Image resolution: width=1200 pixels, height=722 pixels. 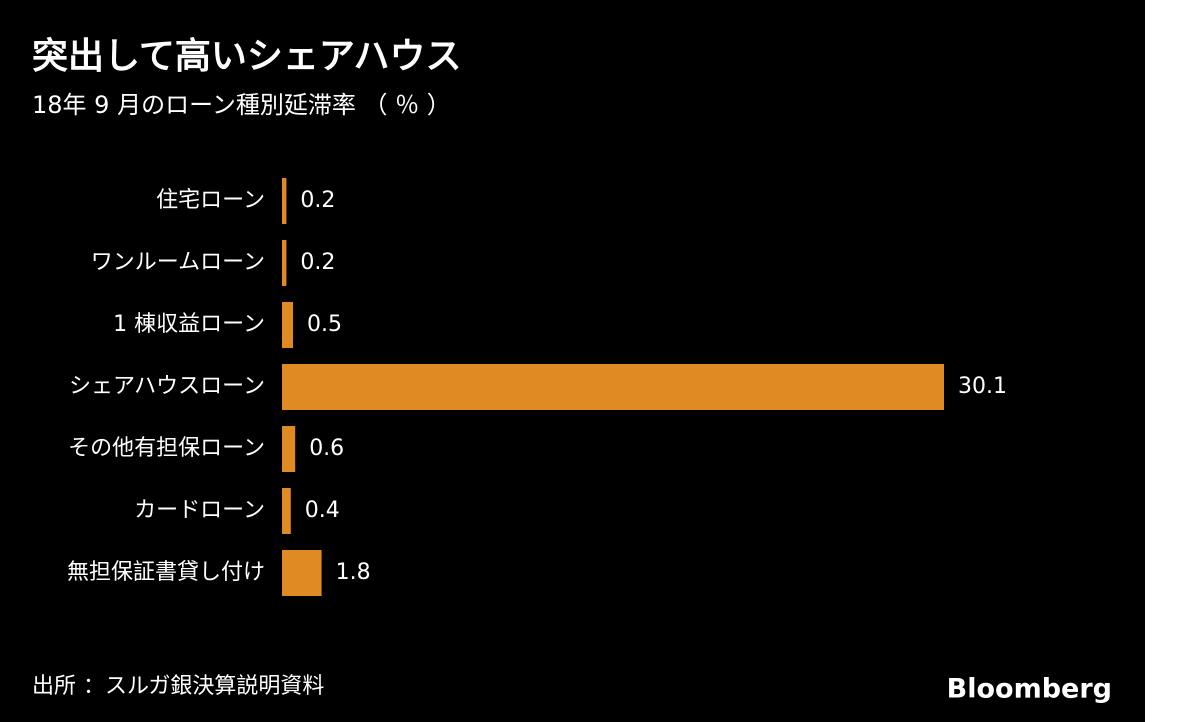 What do you see at coordinates (178, 262) in the screenshot?
I see `category-label: ワンルームローン` at bounding box center [178, 262].